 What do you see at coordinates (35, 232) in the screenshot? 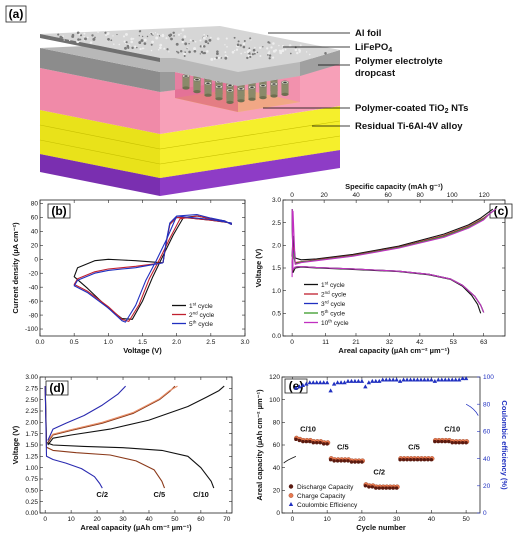
I see `y-tick-label: 40` at bounding box center [35, 232].